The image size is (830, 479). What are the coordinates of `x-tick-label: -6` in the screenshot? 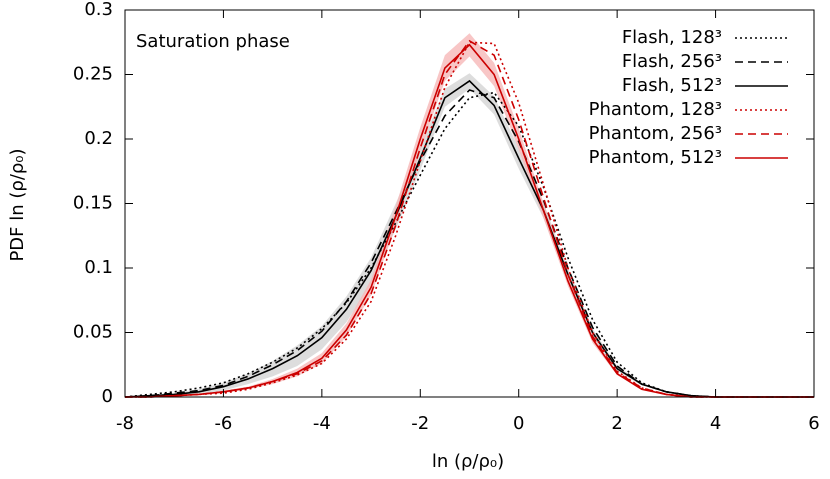 It's located at (223, 423).